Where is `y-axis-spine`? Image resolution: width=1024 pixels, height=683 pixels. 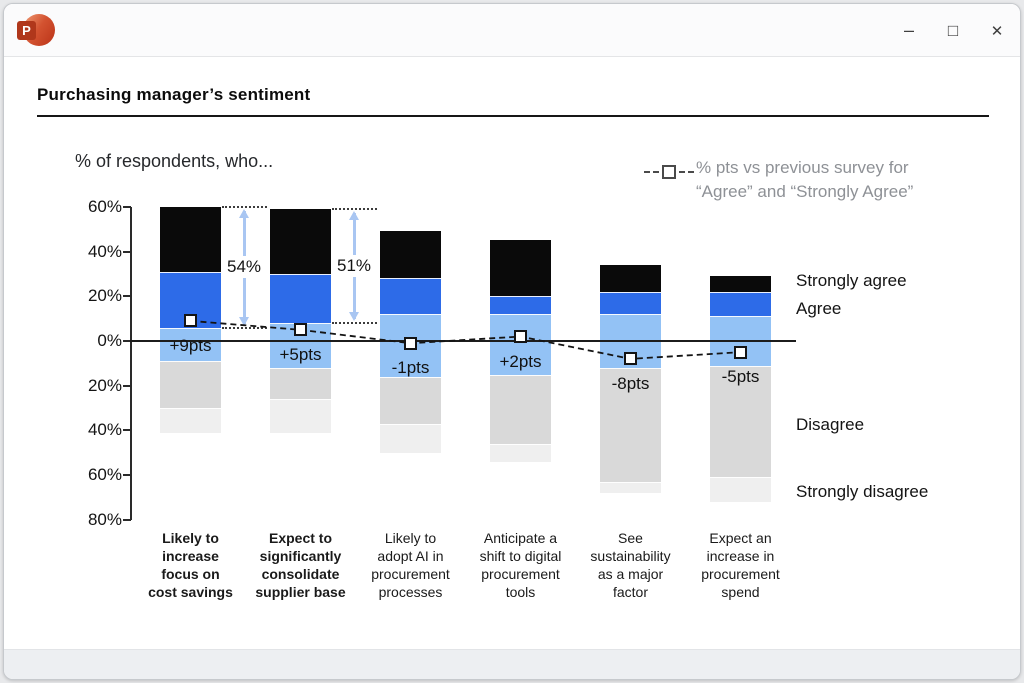 y-axis-spine is located at coordinates (131, 363).